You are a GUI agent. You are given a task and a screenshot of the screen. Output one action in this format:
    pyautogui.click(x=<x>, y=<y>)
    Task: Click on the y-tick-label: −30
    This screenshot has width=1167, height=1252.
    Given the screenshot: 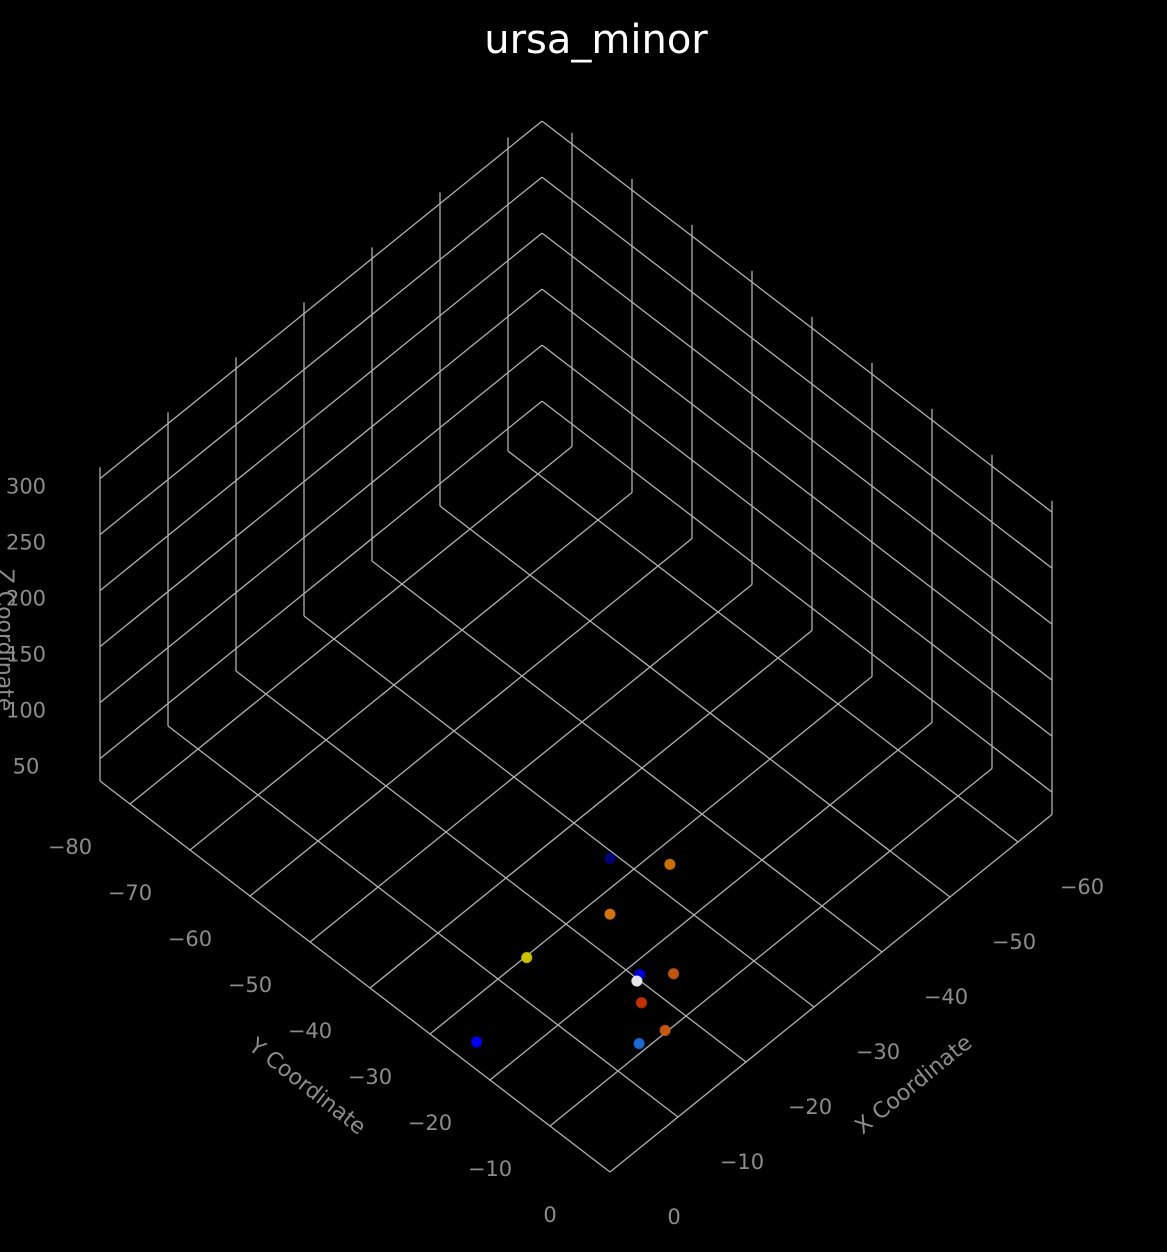 What is the action you would take?
    pyautogui.click(x=370, y=1077)
    